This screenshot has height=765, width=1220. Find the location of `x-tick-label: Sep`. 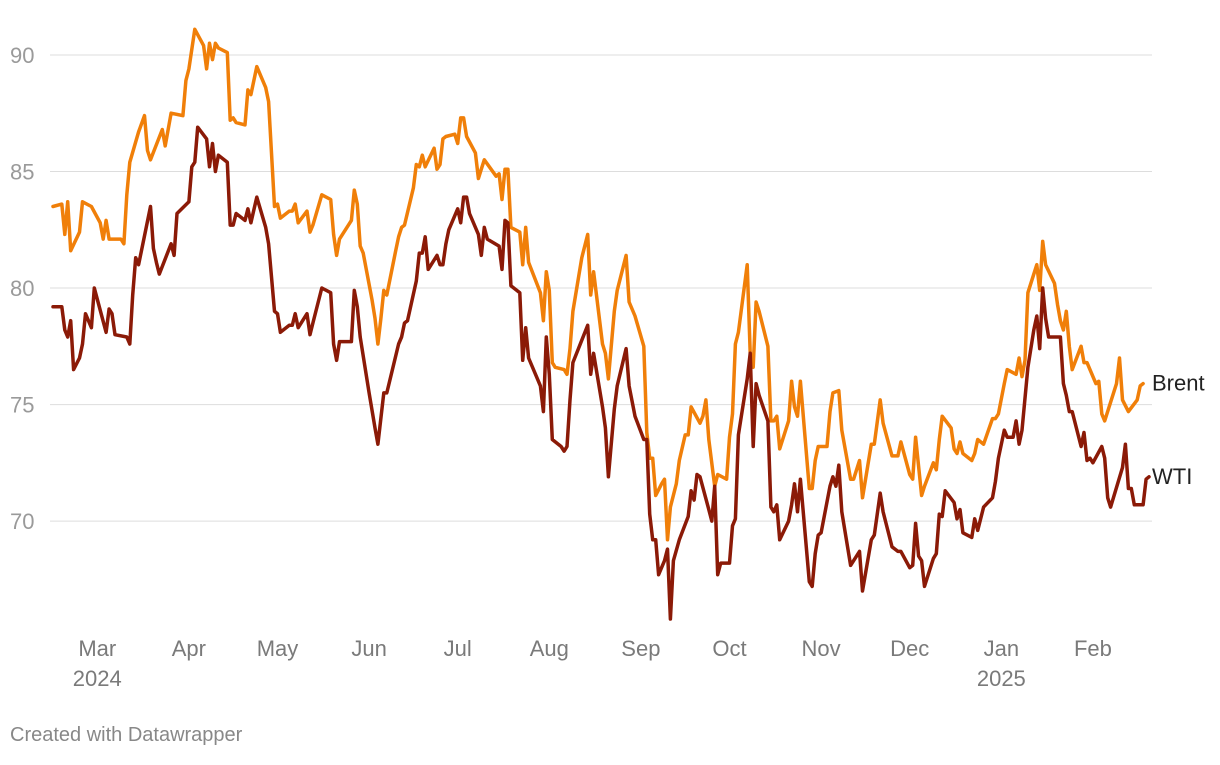

x-tick-label: Sep is located at coordinates (640, 648).